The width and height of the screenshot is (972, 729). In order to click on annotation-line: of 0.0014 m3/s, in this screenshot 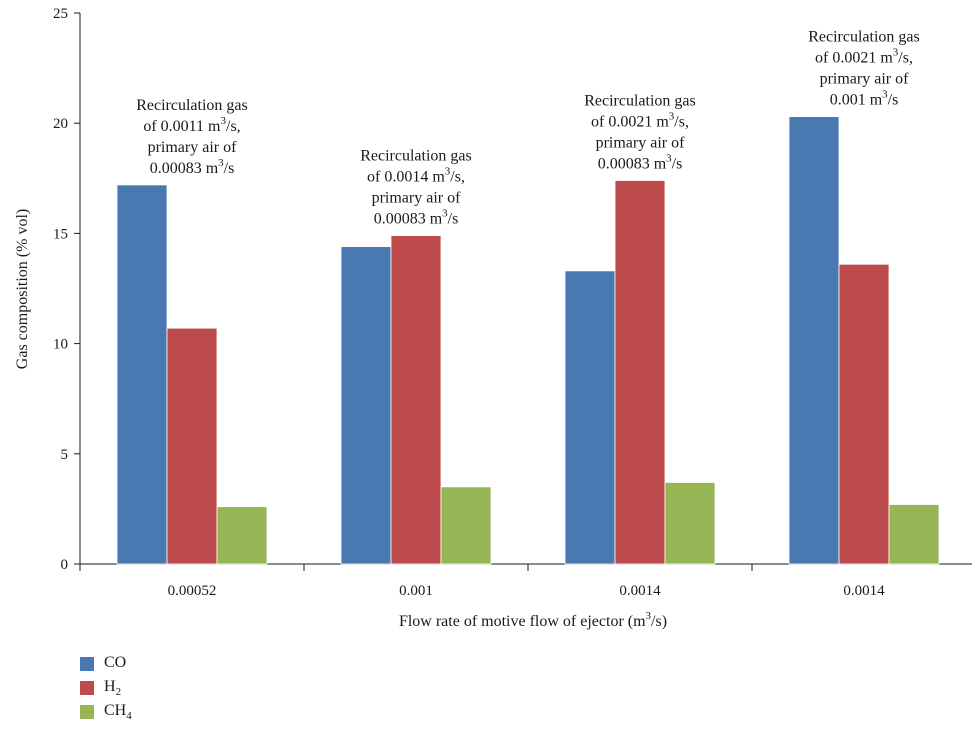, I will do `click(416, 176)`.